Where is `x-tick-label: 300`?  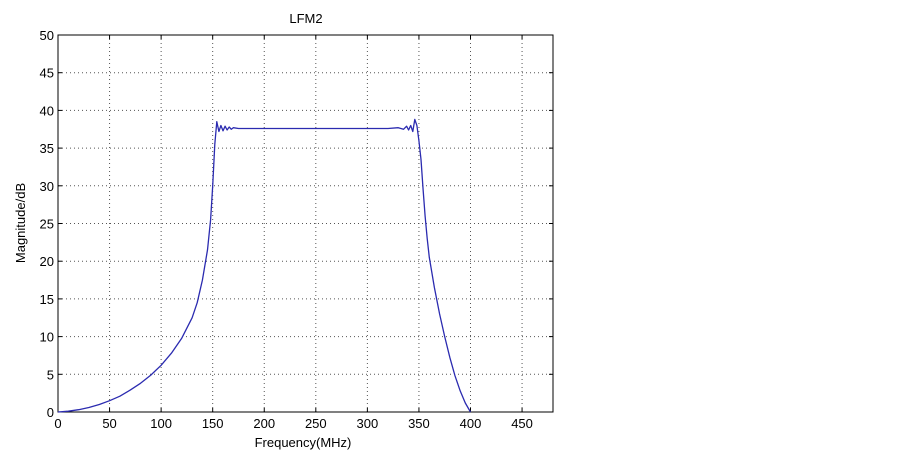
x-tick-label: 300 is located at coordinates (368, 423).